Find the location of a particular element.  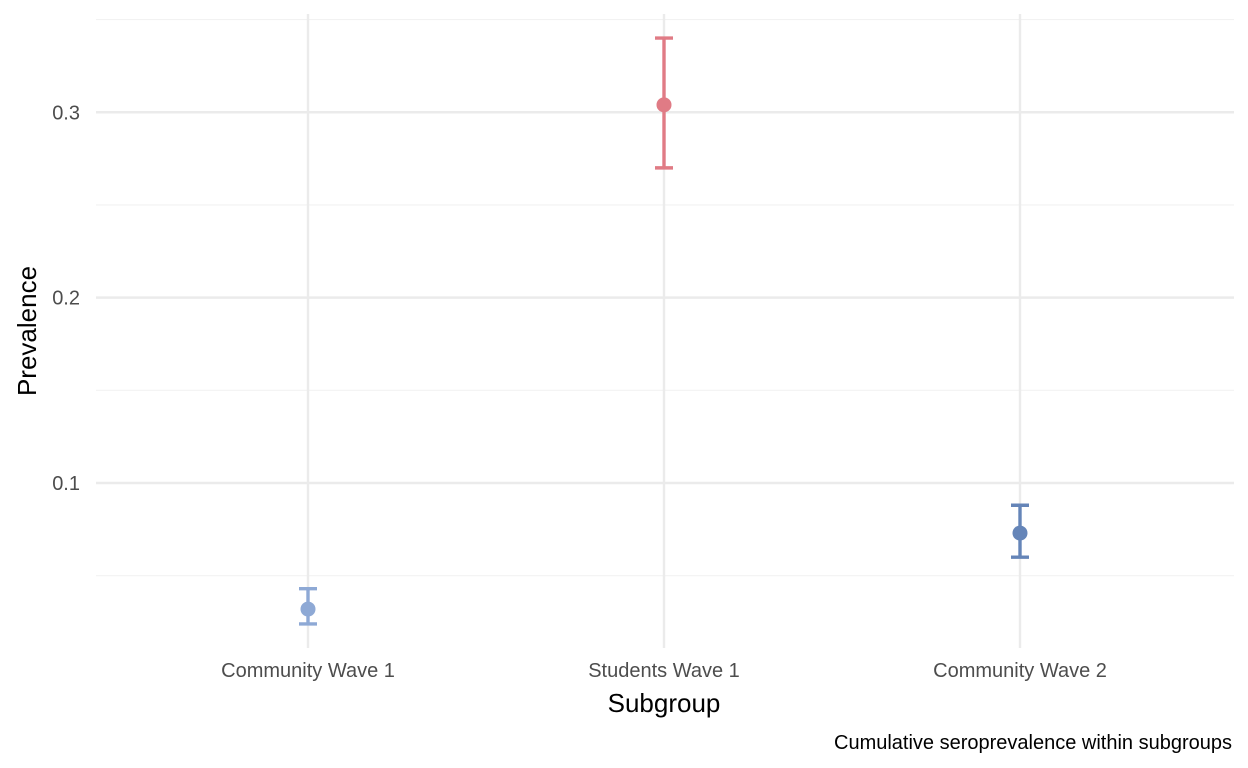

x-tick-label: Students Wave 1 is located at coordinates (664, 671).